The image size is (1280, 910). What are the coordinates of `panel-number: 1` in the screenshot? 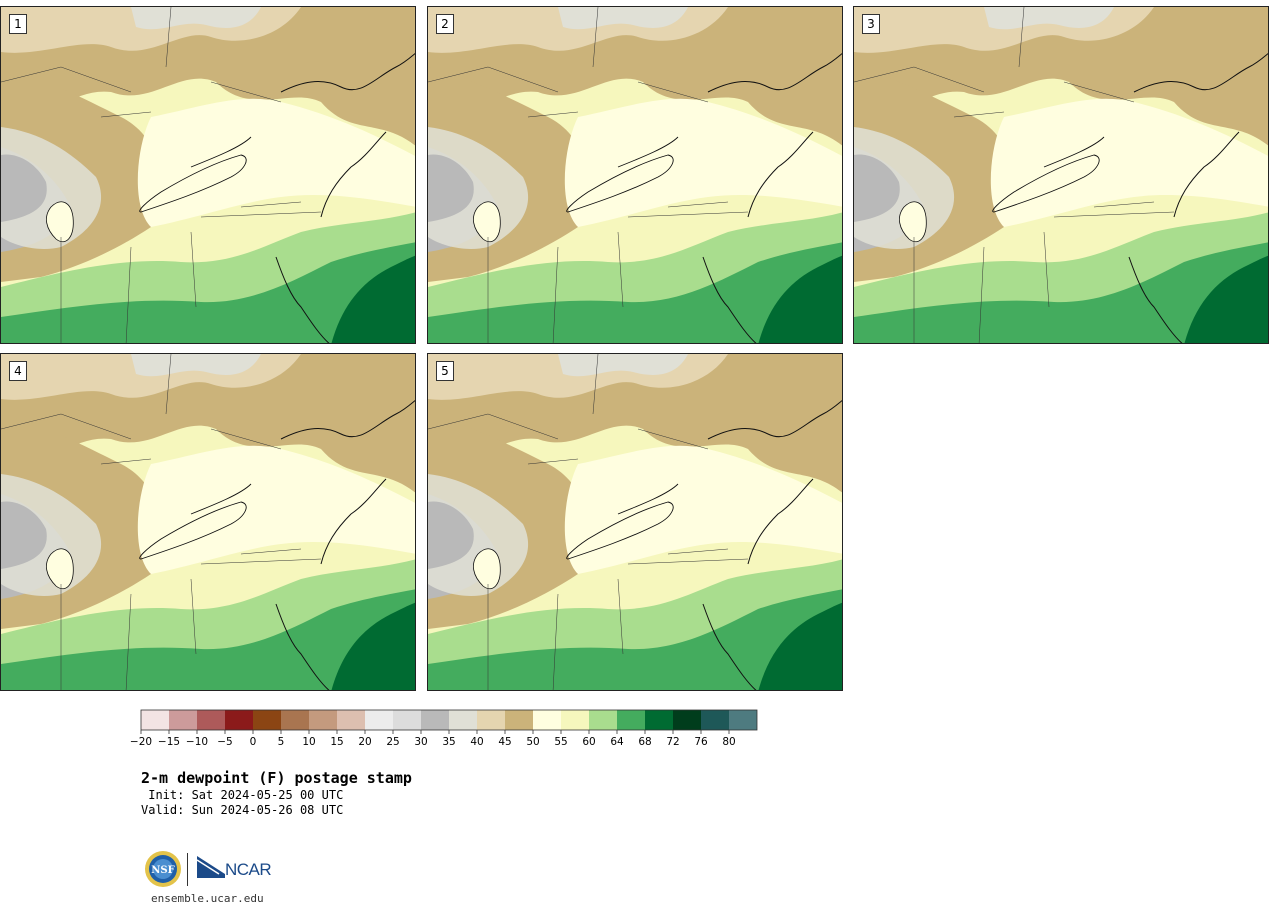 It's located at (18, 24).